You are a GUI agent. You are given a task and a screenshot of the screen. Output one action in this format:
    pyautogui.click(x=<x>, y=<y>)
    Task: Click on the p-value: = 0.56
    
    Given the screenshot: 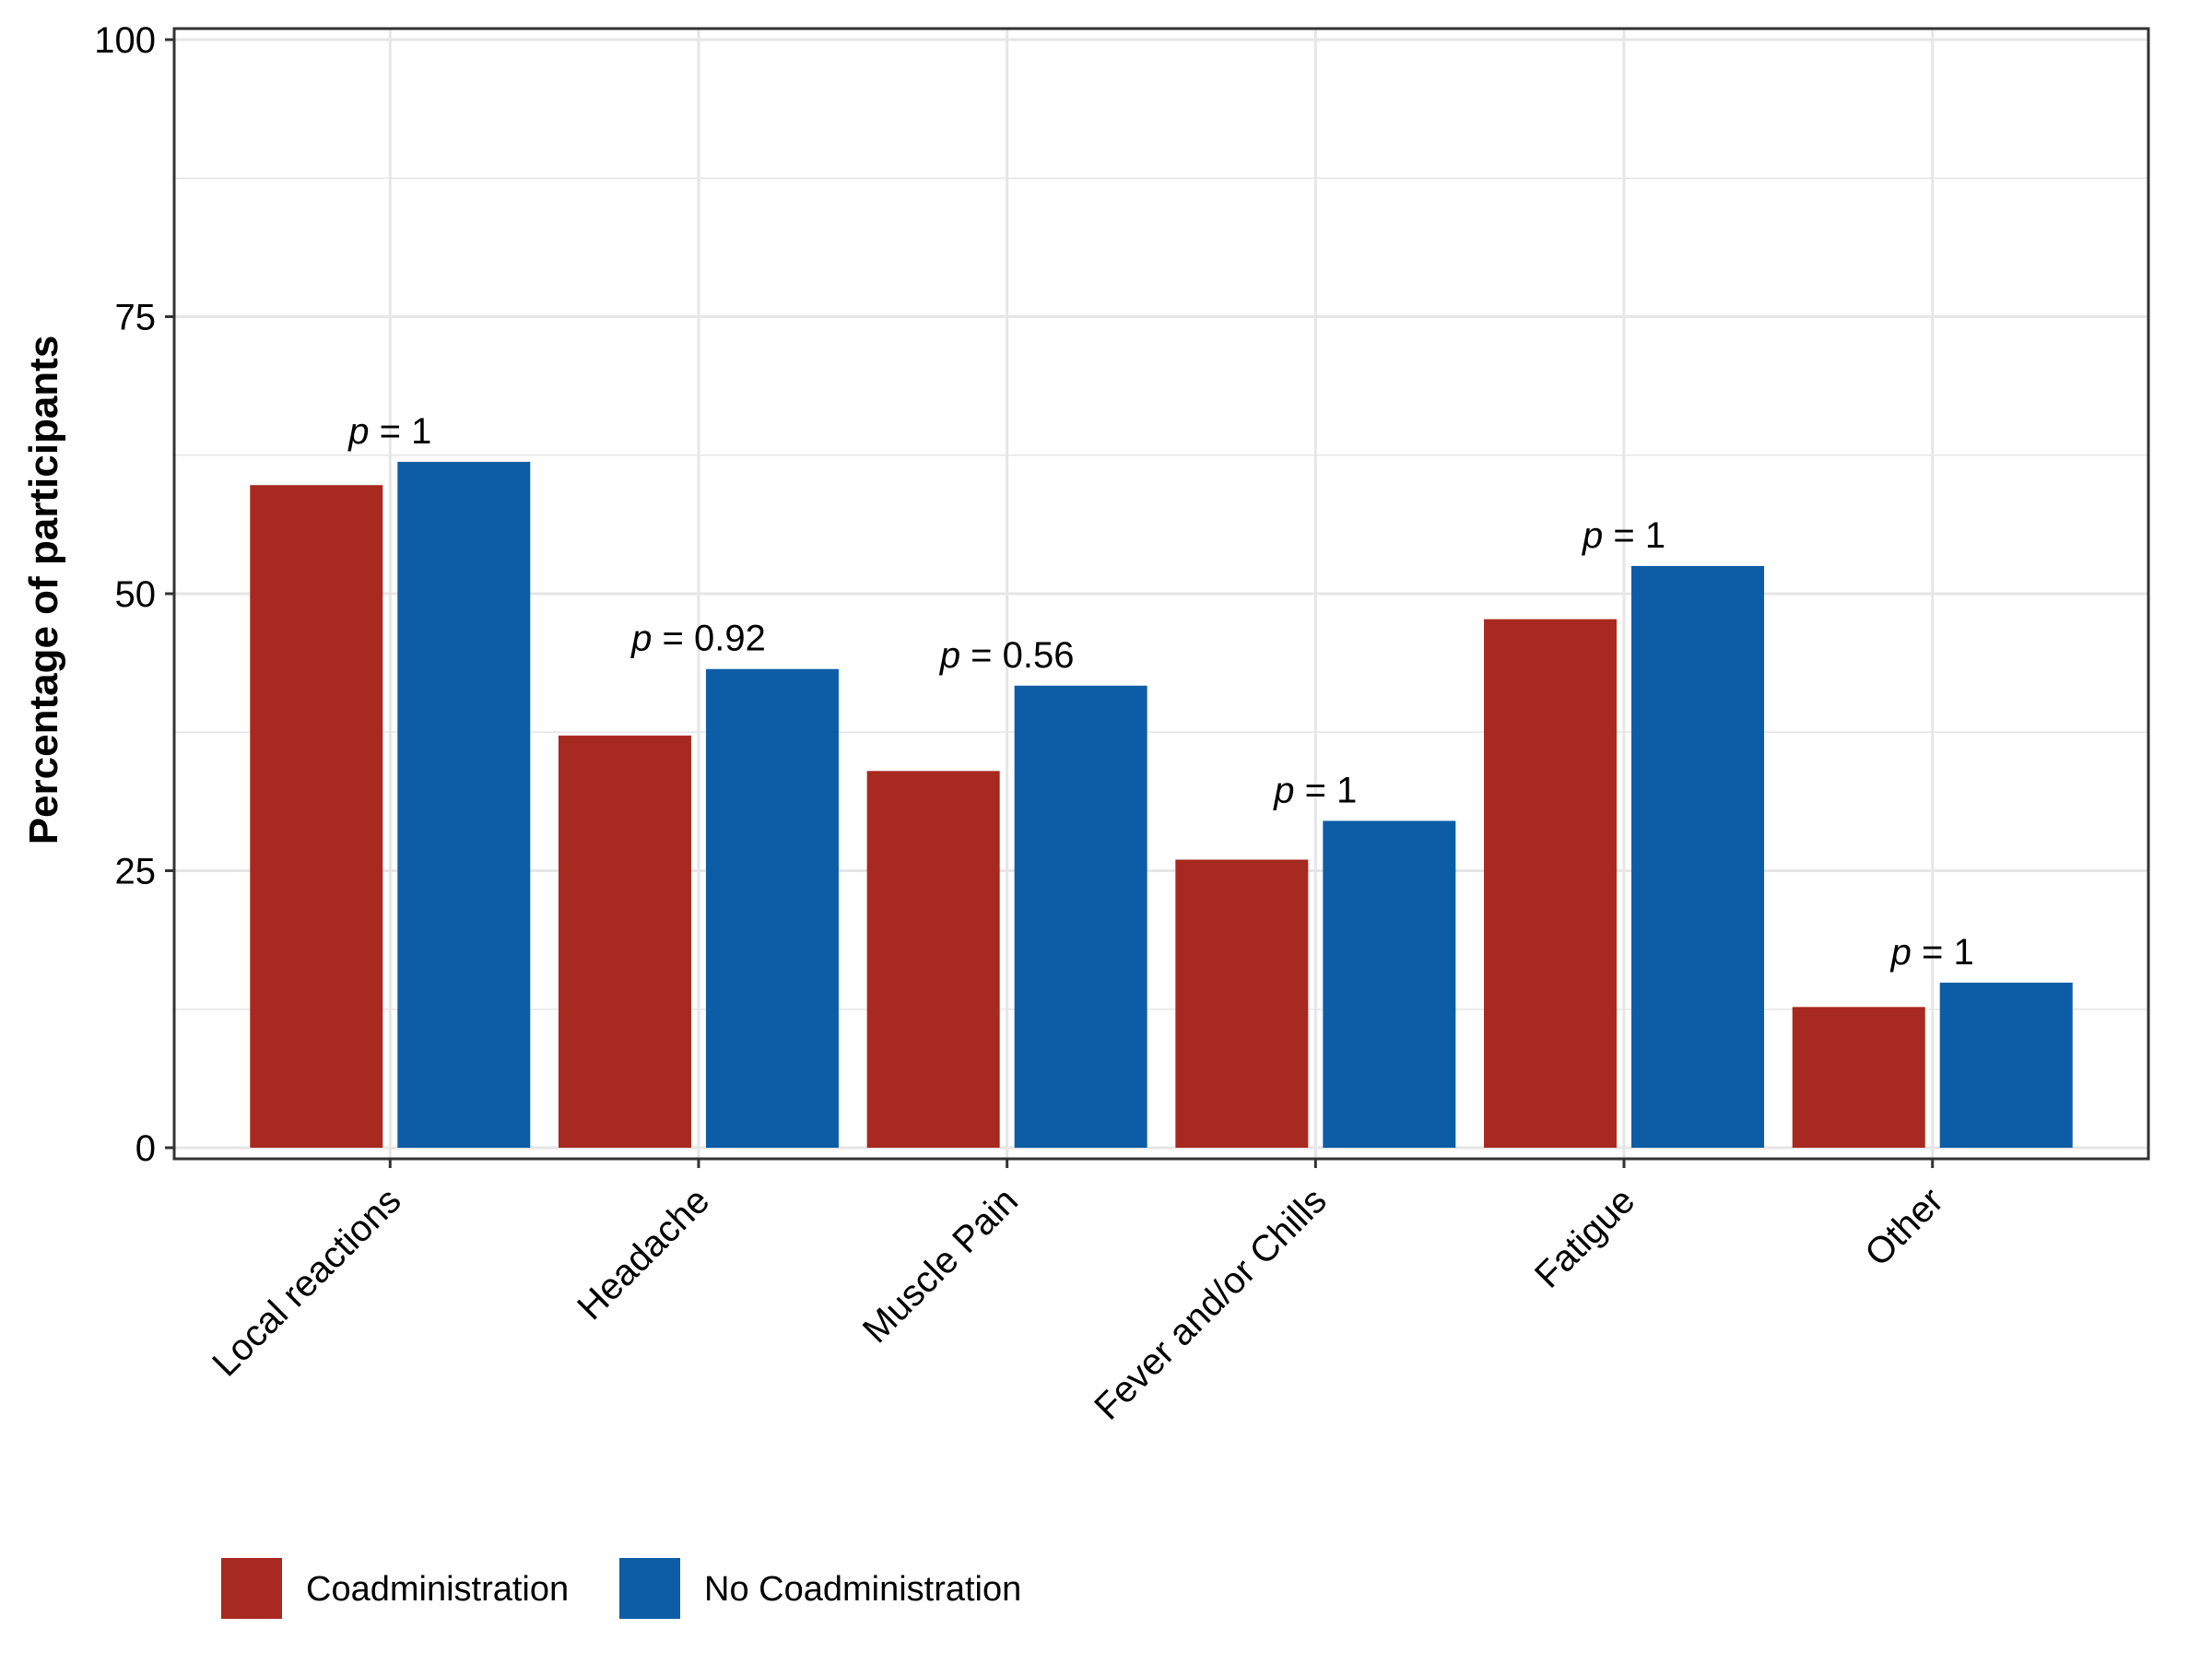 What is the action you would take?
    pyautogui.click(x=1017, y=655)
    